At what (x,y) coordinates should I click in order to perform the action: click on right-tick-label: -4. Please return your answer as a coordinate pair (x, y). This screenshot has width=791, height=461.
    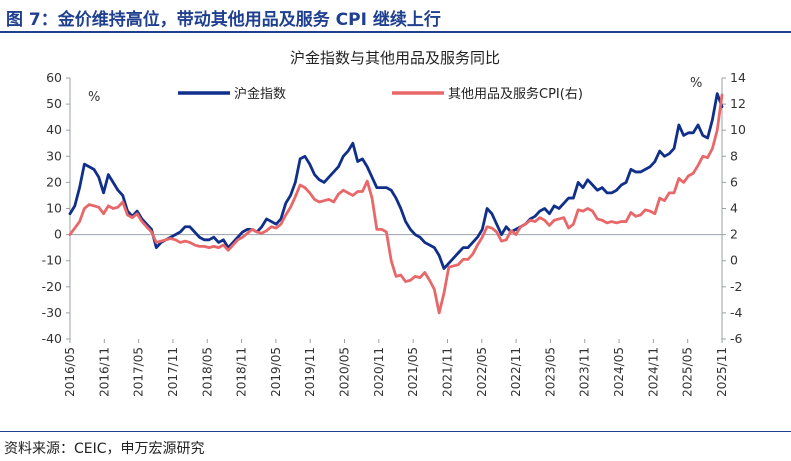
    Looking at the image, I should click on (736, 312).